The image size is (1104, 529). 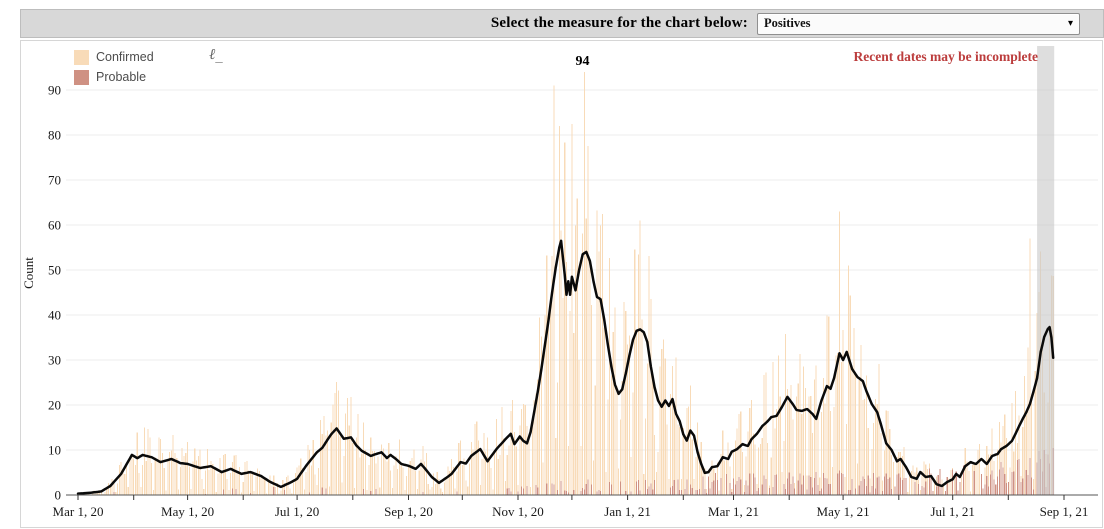 I want to click on legend-swatch-confirmed, so click(x=81, y=57).